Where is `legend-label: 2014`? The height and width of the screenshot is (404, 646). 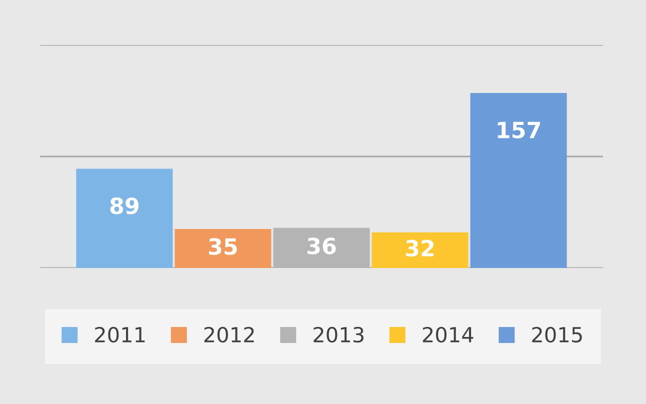
legend-label: 2014 is located at coordinates (448, 334).